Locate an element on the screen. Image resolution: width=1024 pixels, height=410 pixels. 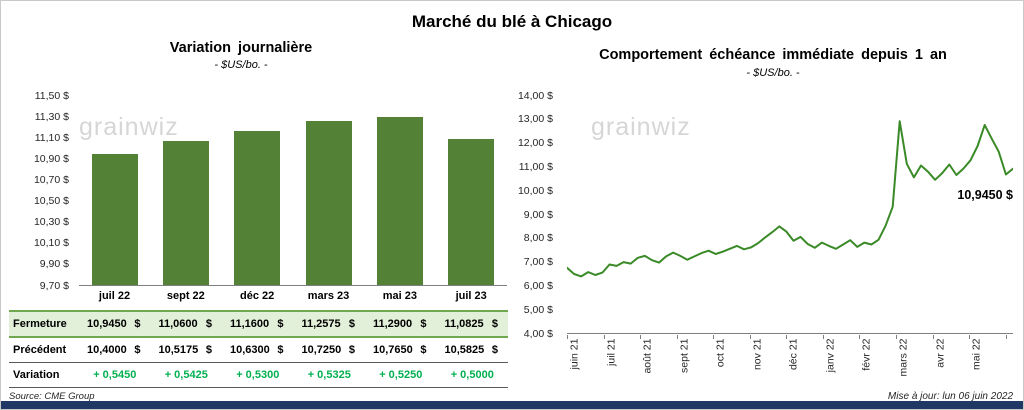
x-axis-label: mai 23 is located at coordinates (399, 296).